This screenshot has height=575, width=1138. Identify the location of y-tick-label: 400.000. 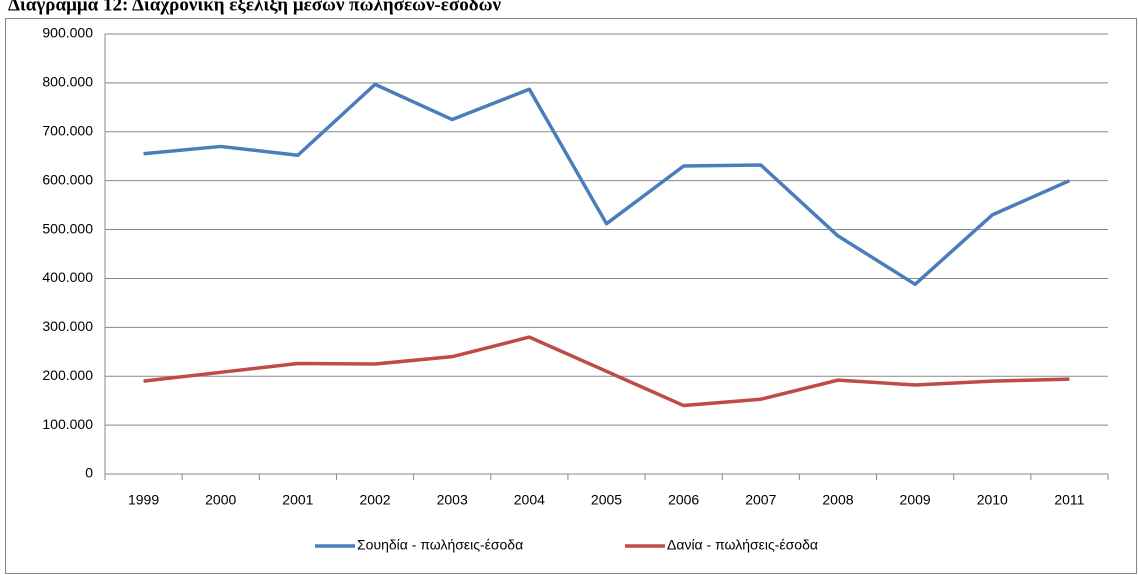
(67, 277).